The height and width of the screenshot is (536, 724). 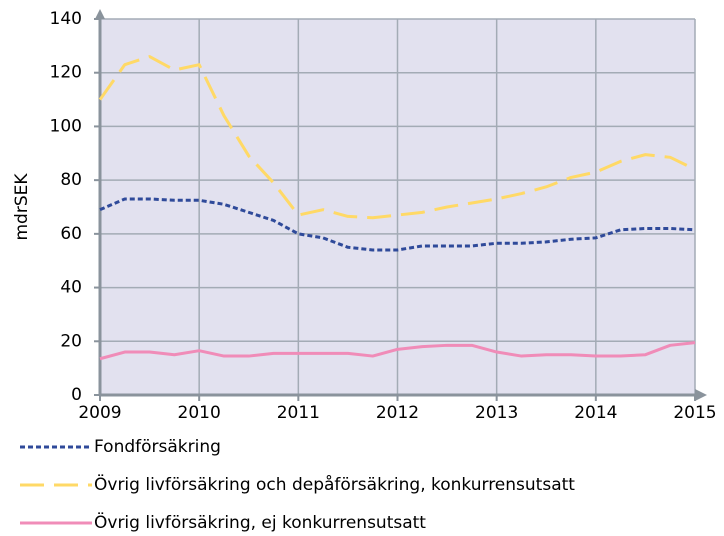 What do you see at coordinates (76, 395) in the screenshot?
I see `y-tick-label: 0` at bounding box center [76, 395].